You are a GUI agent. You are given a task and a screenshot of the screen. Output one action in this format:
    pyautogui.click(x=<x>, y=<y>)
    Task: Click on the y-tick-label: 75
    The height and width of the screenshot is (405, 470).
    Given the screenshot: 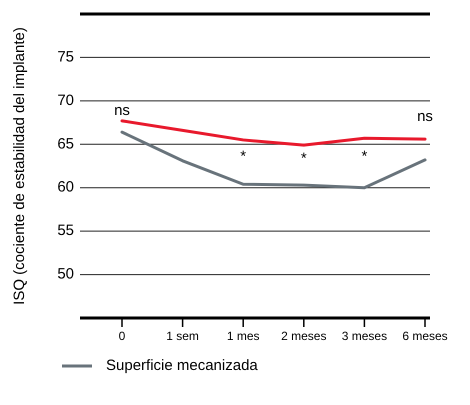 What is the action you would take?
    pyautogui.click(x=65, y=57)
    